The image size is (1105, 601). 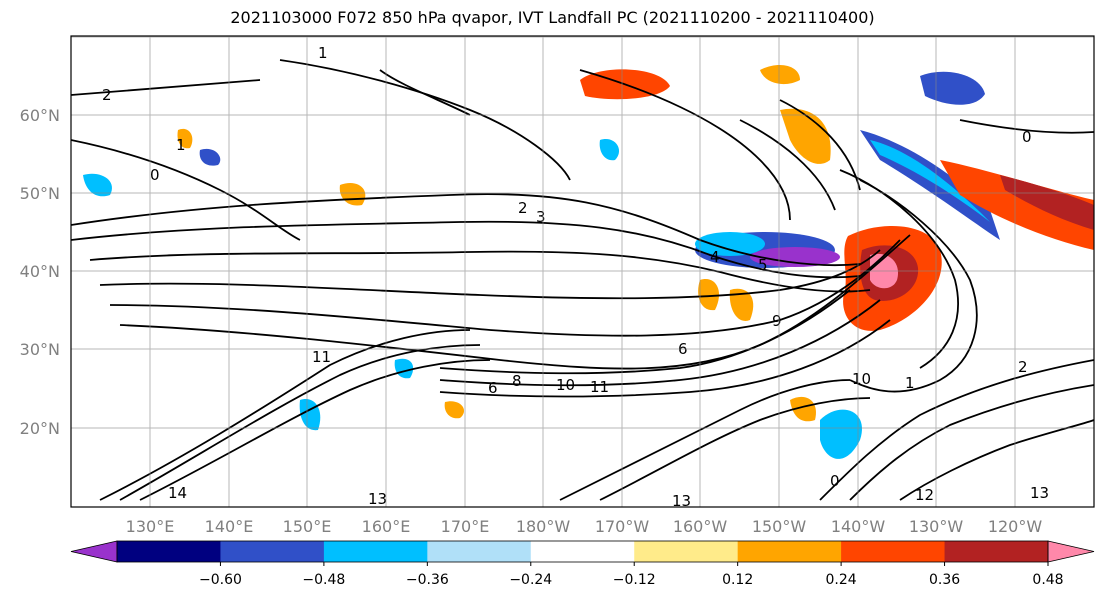 I want to click on lat-label: 30°N, so click(x=40, y=349).